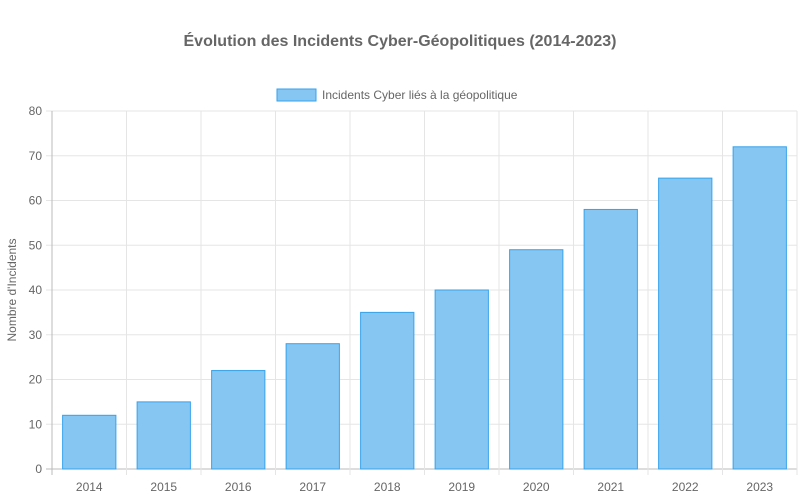 The image size is (800, 500). What do you see at coordinates (610, 487) in the screenshot?
I see `x-tick-label: 2021` at bounding box center [610, 487].